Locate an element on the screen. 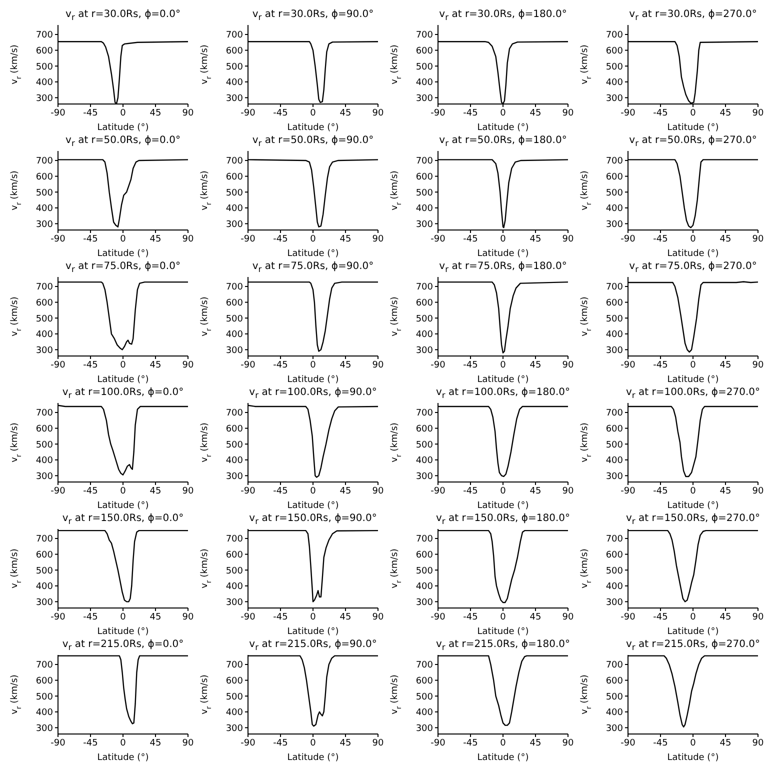 This screenshot has height=768, width=768. chart-title: v$_{r}$ at r=100.0Rs, ϕ=180.0° is located at coordinates (502, 393).